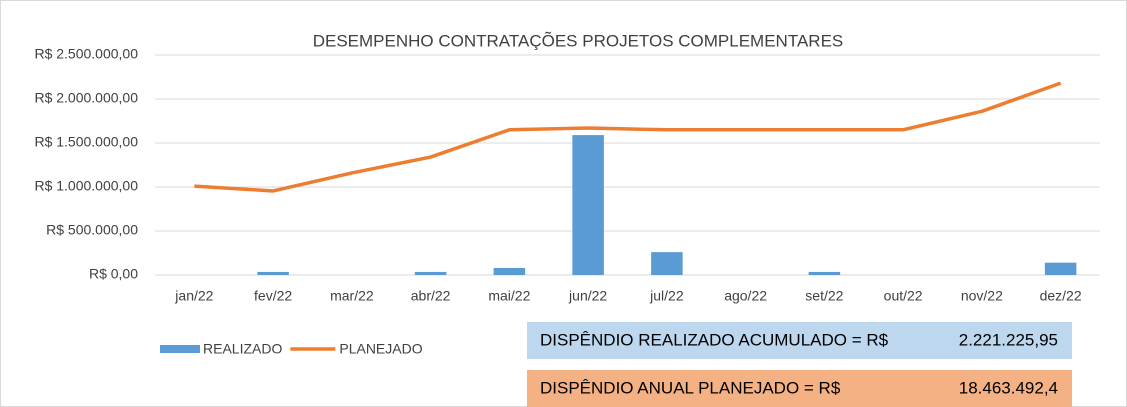 This screenshot has height=407, width=1127. Describe the element at coordinates (1008, 387) in the screenshot. I see `summary-value: 18.463.492,4` at that location.